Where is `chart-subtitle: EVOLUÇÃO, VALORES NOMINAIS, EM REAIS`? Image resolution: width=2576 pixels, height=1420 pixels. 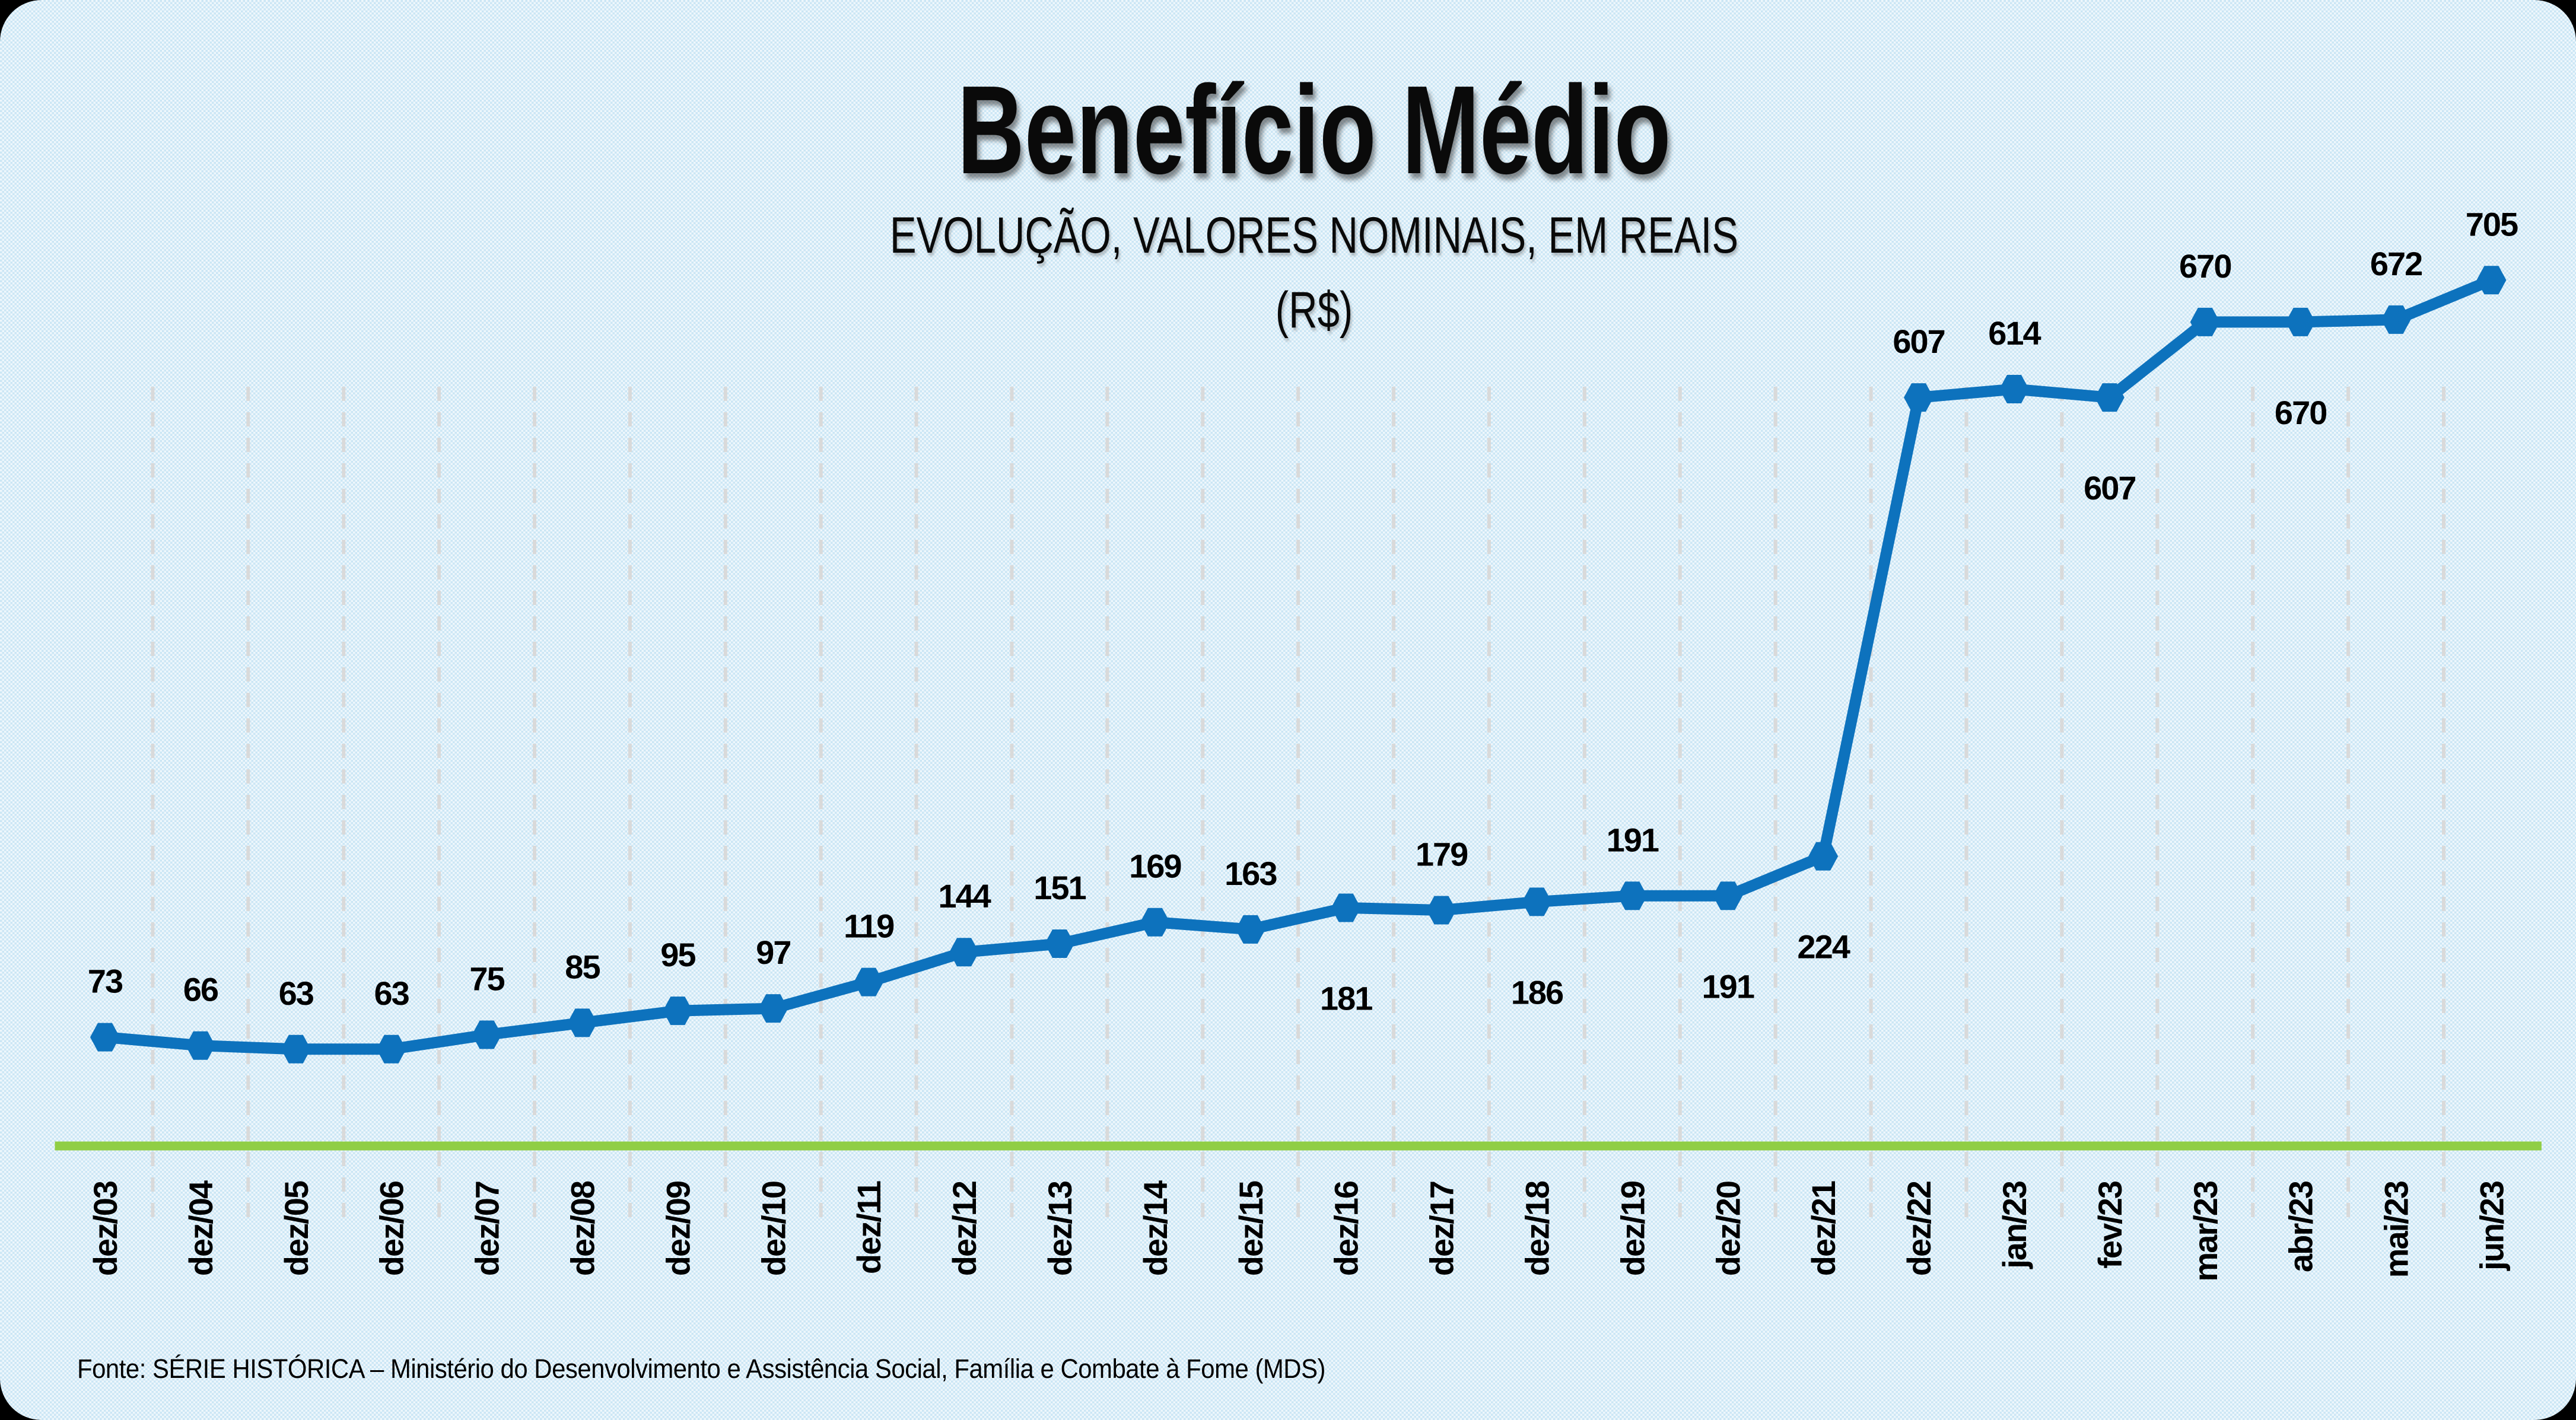
chart-subtitle: EVOLUÇÃO, VALORES NOMINAIS, EM REAIS is located at coordinates (1314, 235).